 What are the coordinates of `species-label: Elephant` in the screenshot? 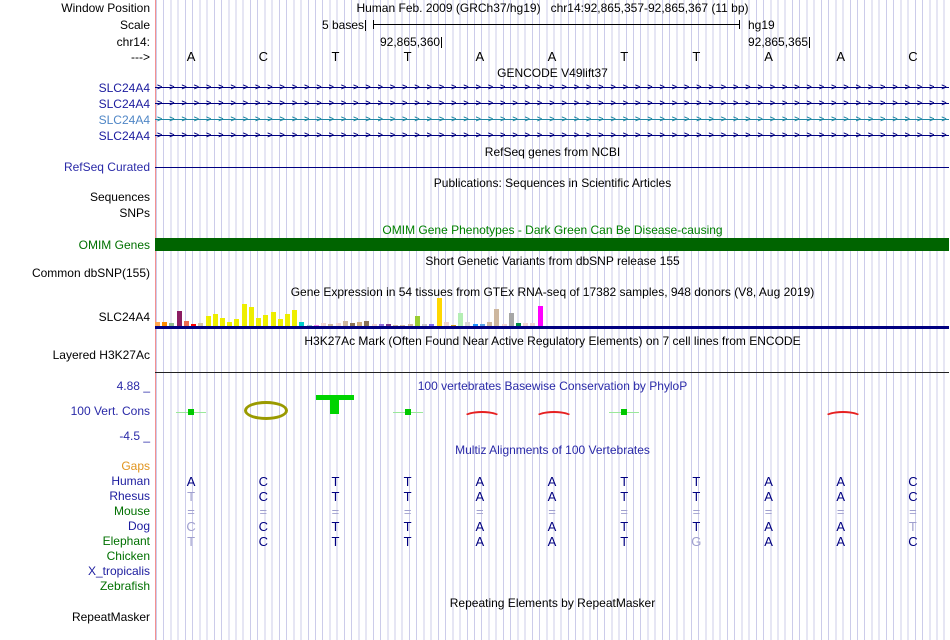 It's located at (126, 541).